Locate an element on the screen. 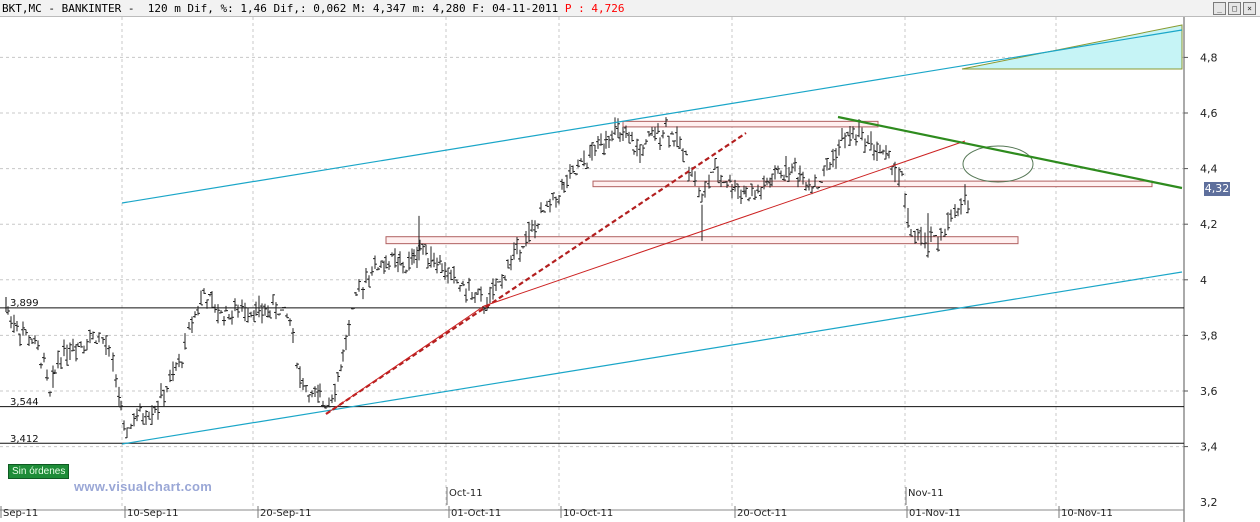 This screenshot has height=522, width=1260. minimize-button: _ is located at coordinates (1219, 8).